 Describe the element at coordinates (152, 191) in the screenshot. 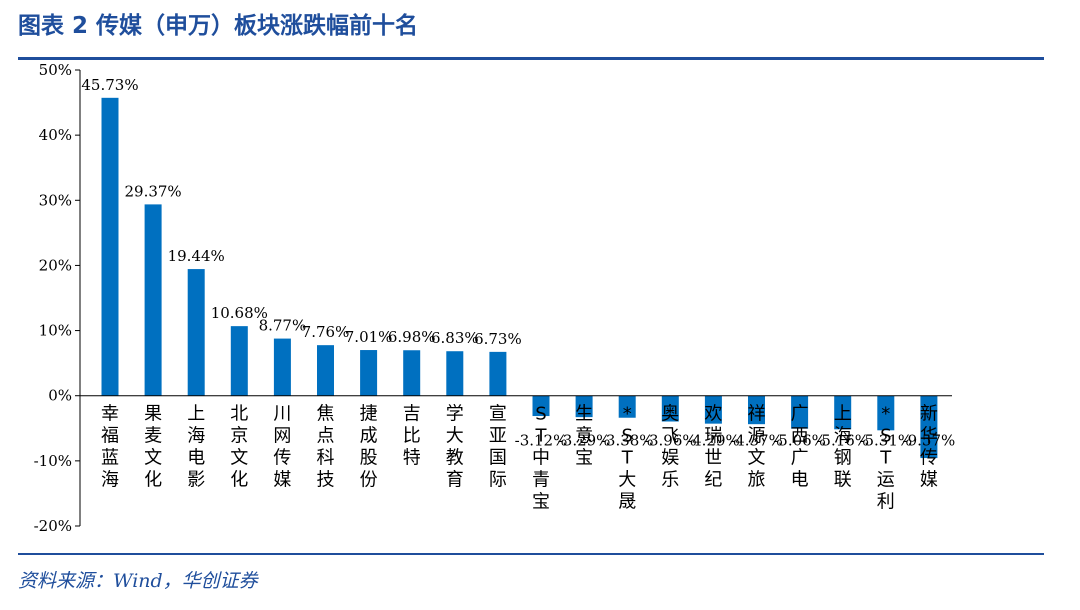

I see `data-label: 29.37%` at that location.